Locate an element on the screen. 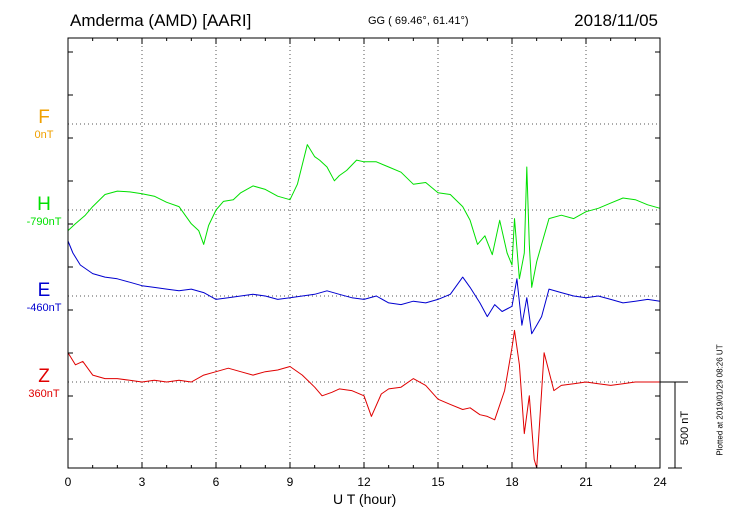  component-baseline-f: 0nT is located at coordinates (44, 135).